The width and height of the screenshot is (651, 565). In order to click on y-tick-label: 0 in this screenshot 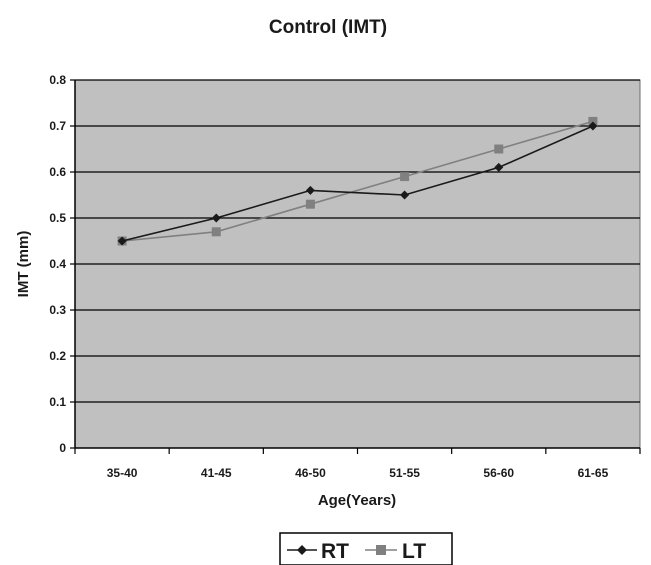, I will do `click(62, 448)`.